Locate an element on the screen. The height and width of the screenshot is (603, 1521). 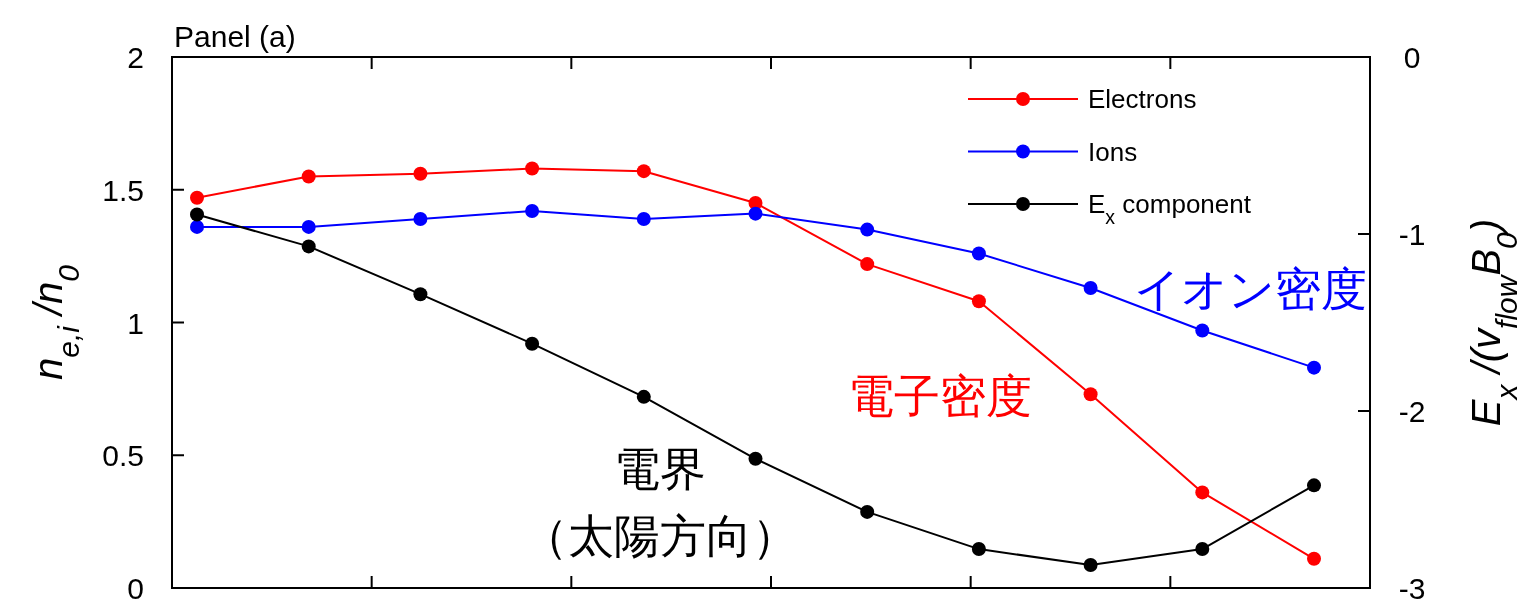
y2-tick-label: -3 is located at coordinates (1412, 587).